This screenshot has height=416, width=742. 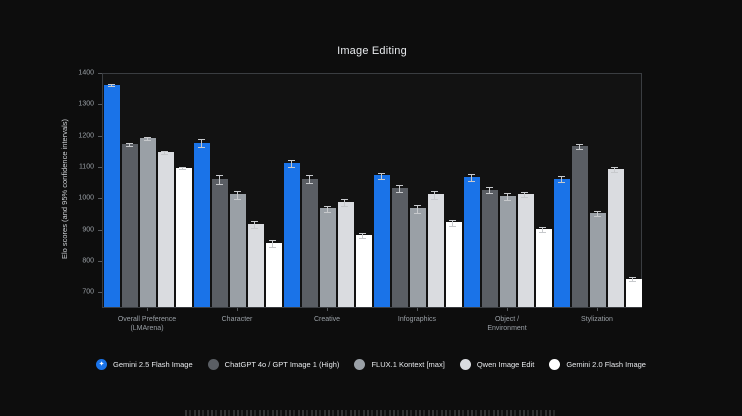 What do you see at coordinates (153, 364) in the screenshot?
I see `legend-label: Gemini 2.5 Flash Image` at bounding box center [153, 364].